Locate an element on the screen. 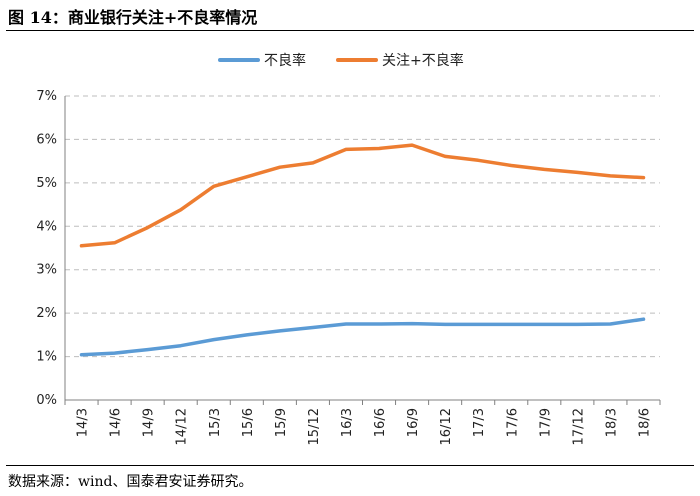 The width and height of the screenshot is (700, 496). x-tick-label: 15/12 is located at coordinates (314, 426).